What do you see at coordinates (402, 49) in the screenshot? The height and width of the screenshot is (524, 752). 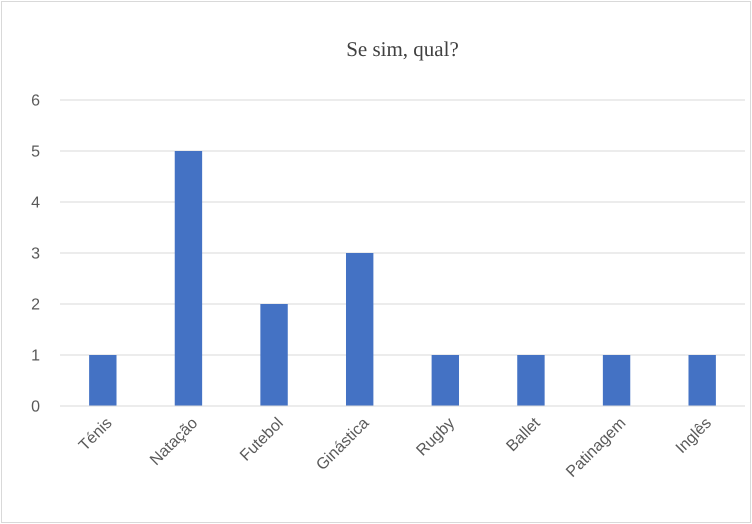 I see `chart-title: Se sim, qual?` at bounding box center [402, 49].